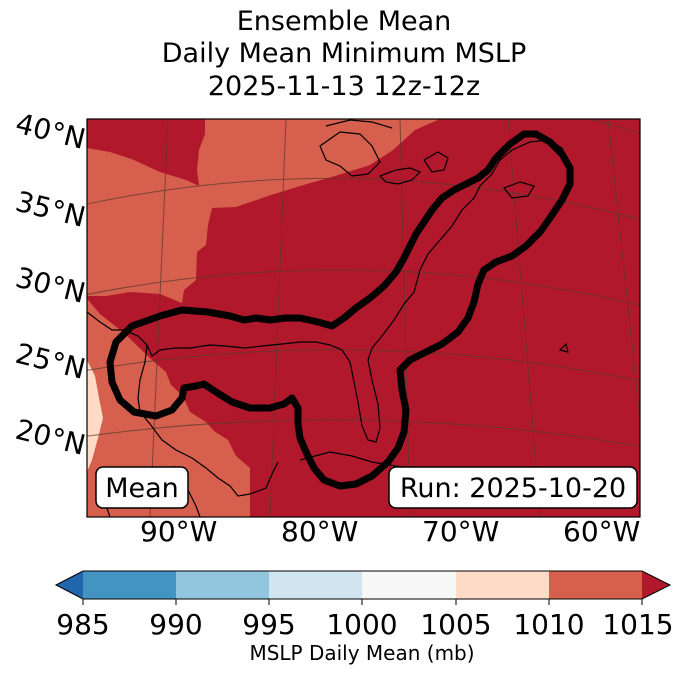 The height and width of the screenshot is (674, 688). Describe the element at coordinates (175, 624) in the screenshot. I see `colorbar-tick-990: 990` at that location.